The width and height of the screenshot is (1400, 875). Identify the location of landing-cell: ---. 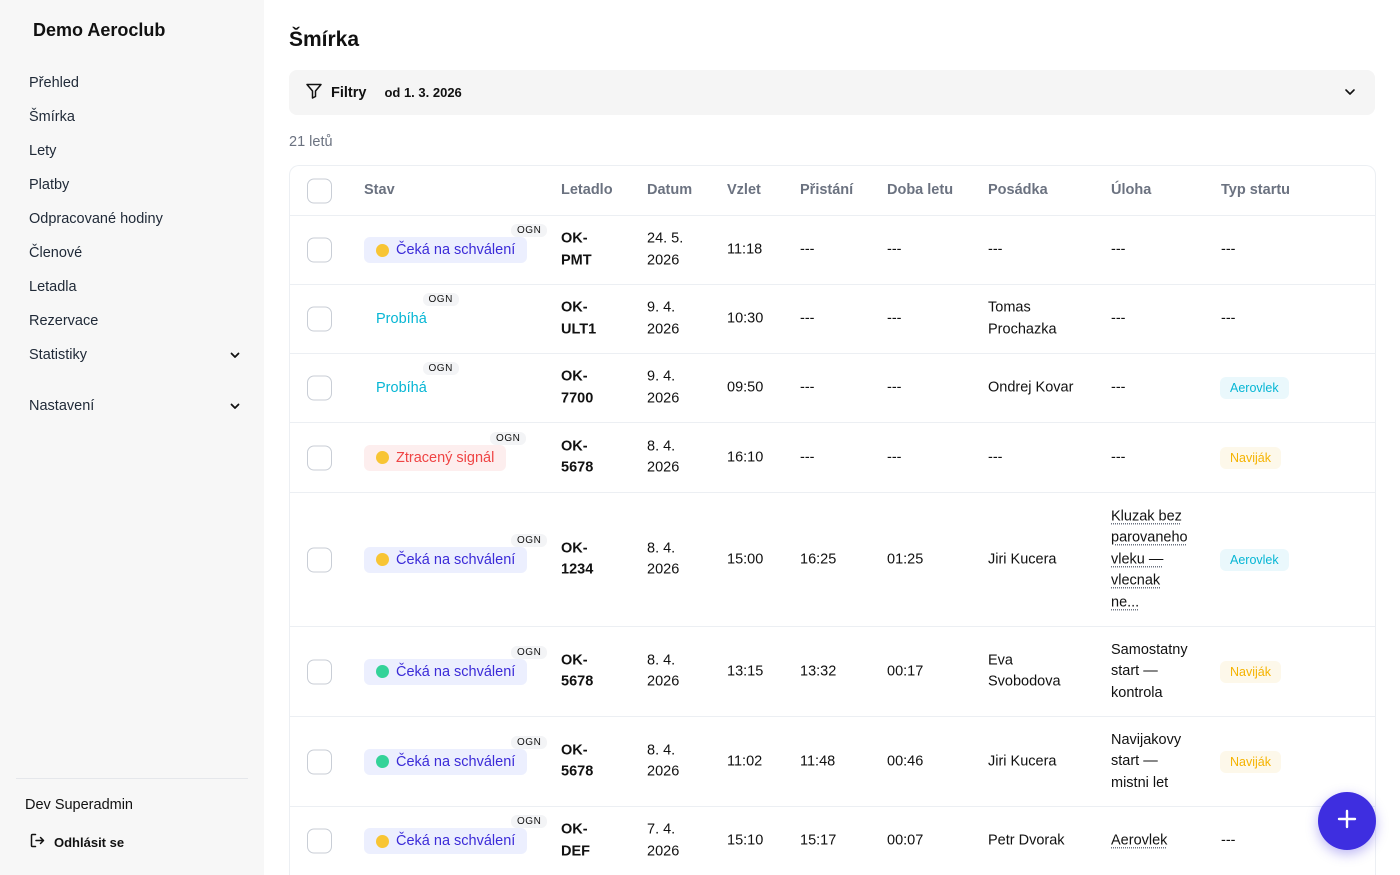
(807, 456).